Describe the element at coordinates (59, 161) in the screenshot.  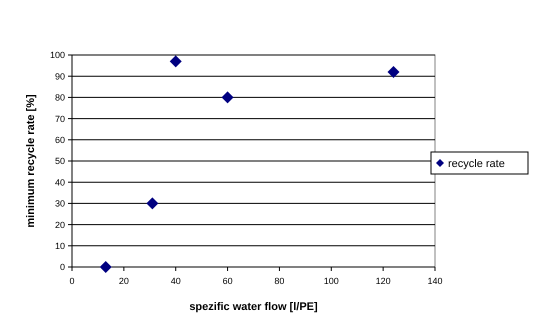
I see `y-tick-label: 50` at that location.